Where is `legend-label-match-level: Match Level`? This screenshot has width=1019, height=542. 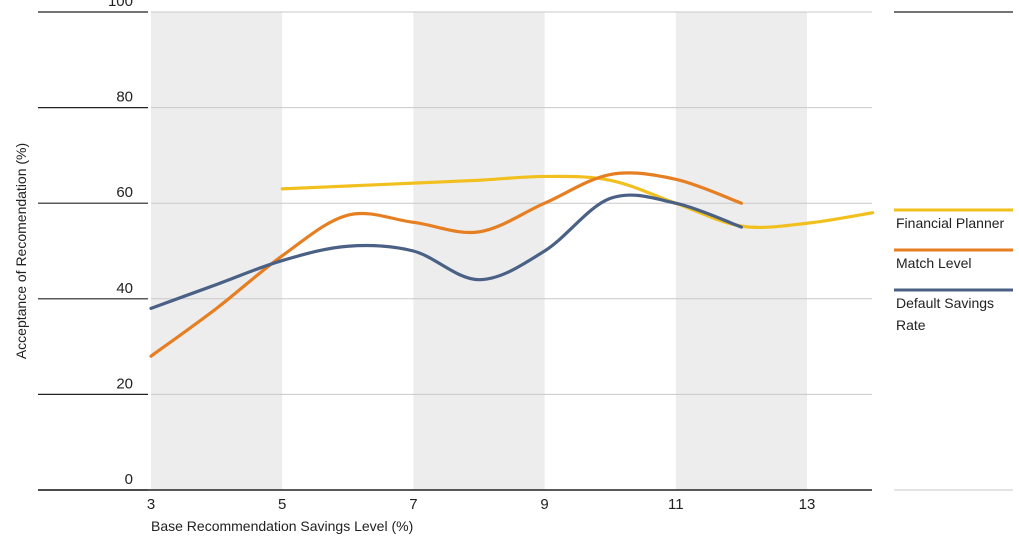
legend-label-match-level: Match Level is located at coordinates (933, 263).